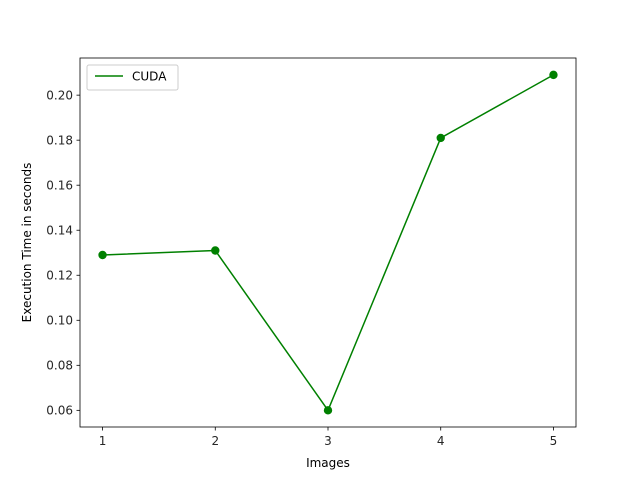 The width and height of the screenshot is (640, 480). I want to click on x-tick-label: 5, so click(554, 441).